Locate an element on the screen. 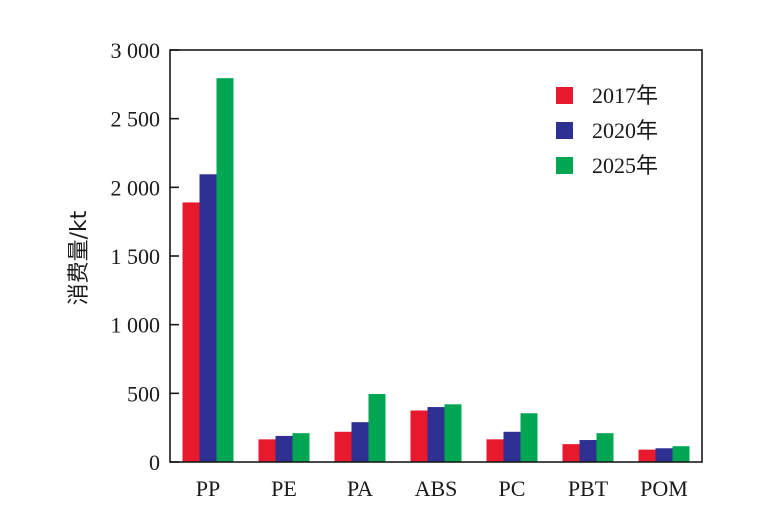 This screenshot has height=520, width=761. x-tick-label: PP is located at coordinates (208, 488).